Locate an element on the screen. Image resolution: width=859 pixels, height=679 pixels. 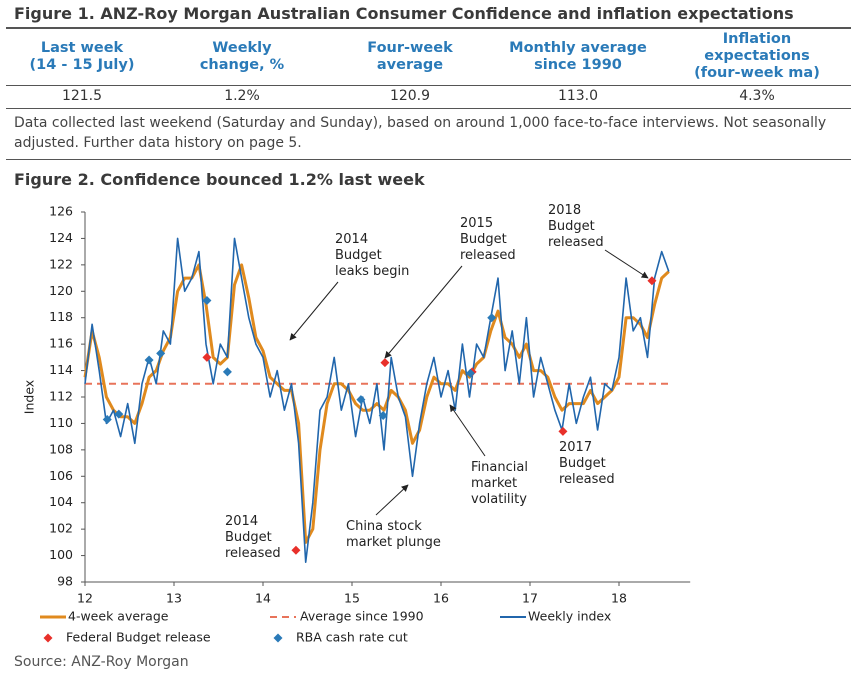
table-cell: 120.9 is located at coordinates (410, 96).